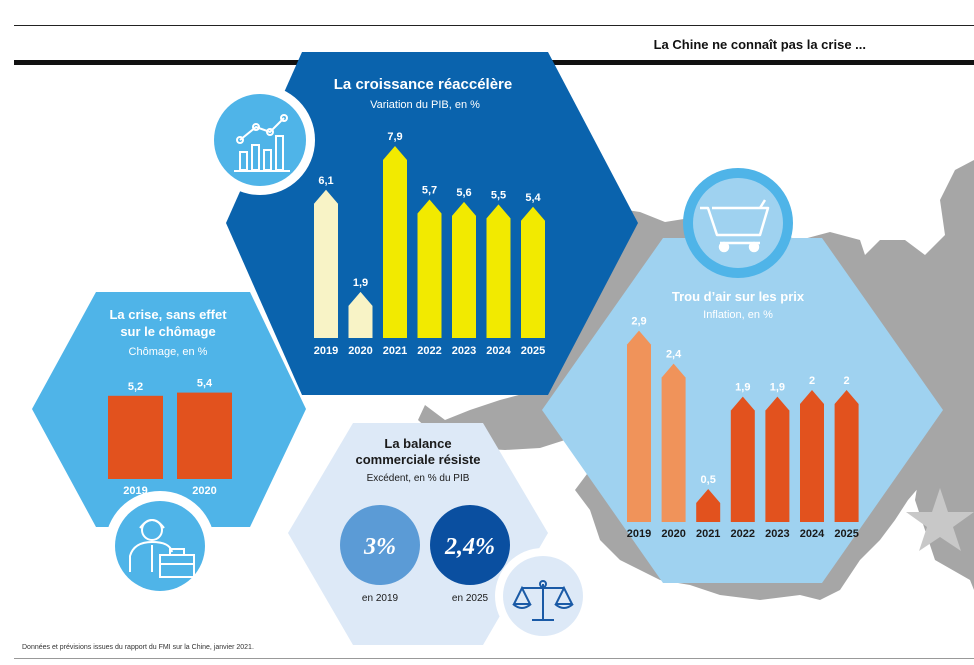 This screenshot has width=974, height=665. What do you see at coordinates (425, 105) in the screenshot?
I see `growth-subtitle: Variation du PIB, en %` at bounding box center [425, 105].